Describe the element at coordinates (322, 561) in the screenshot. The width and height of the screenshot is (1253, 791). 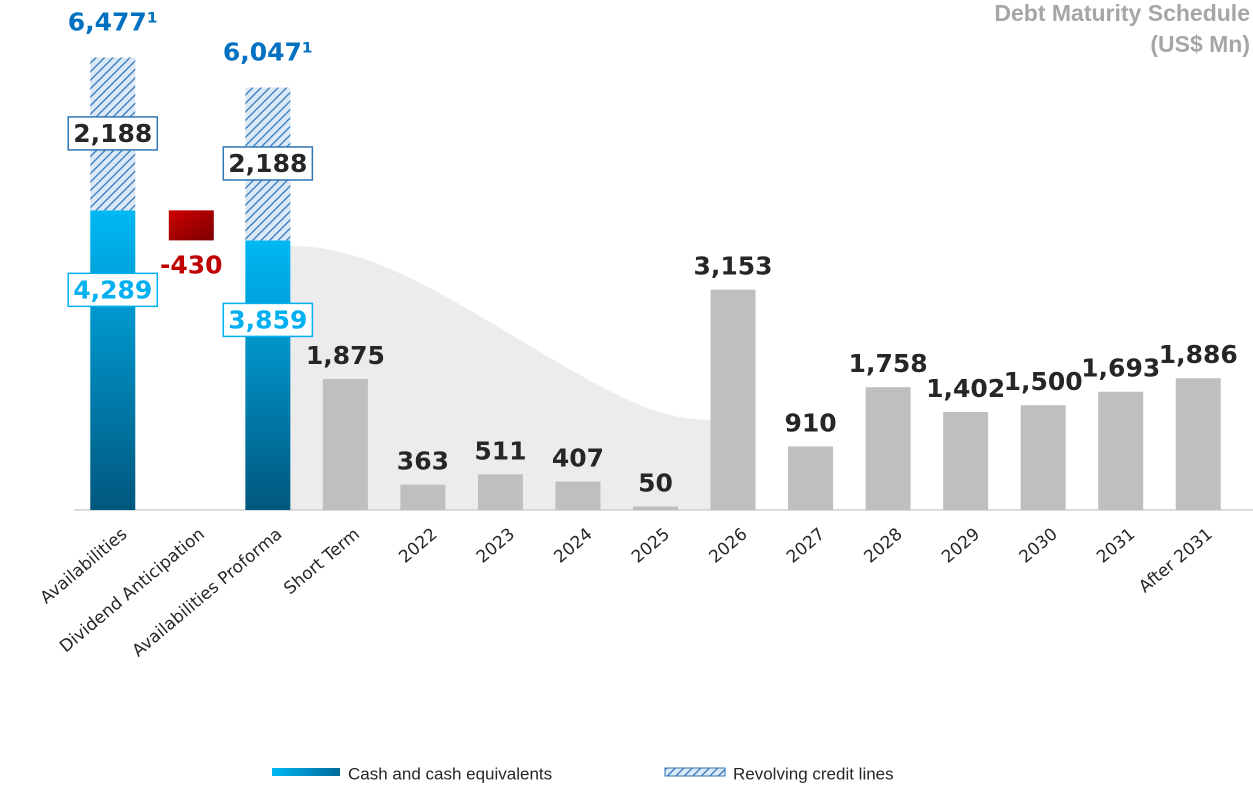
I see `x-tick-label: Short Term` at that location.